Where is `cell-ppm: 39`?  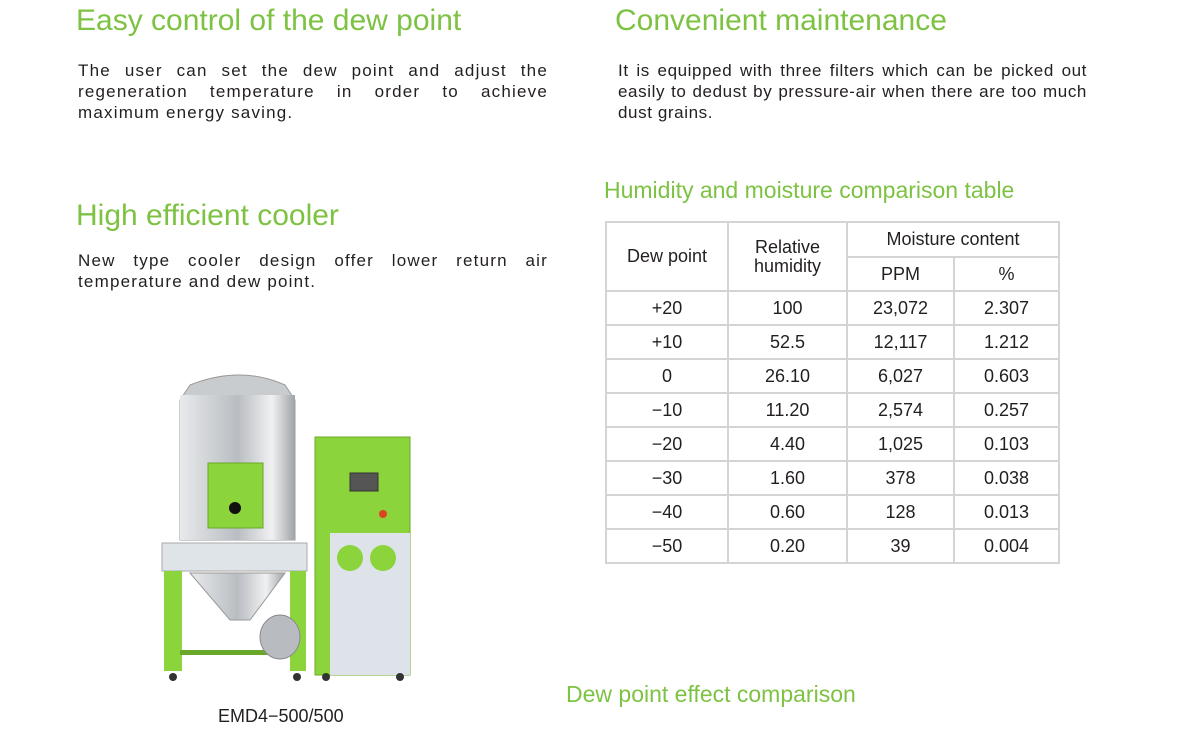 cell-ppm: 39 is located at coordinates (900, 546).